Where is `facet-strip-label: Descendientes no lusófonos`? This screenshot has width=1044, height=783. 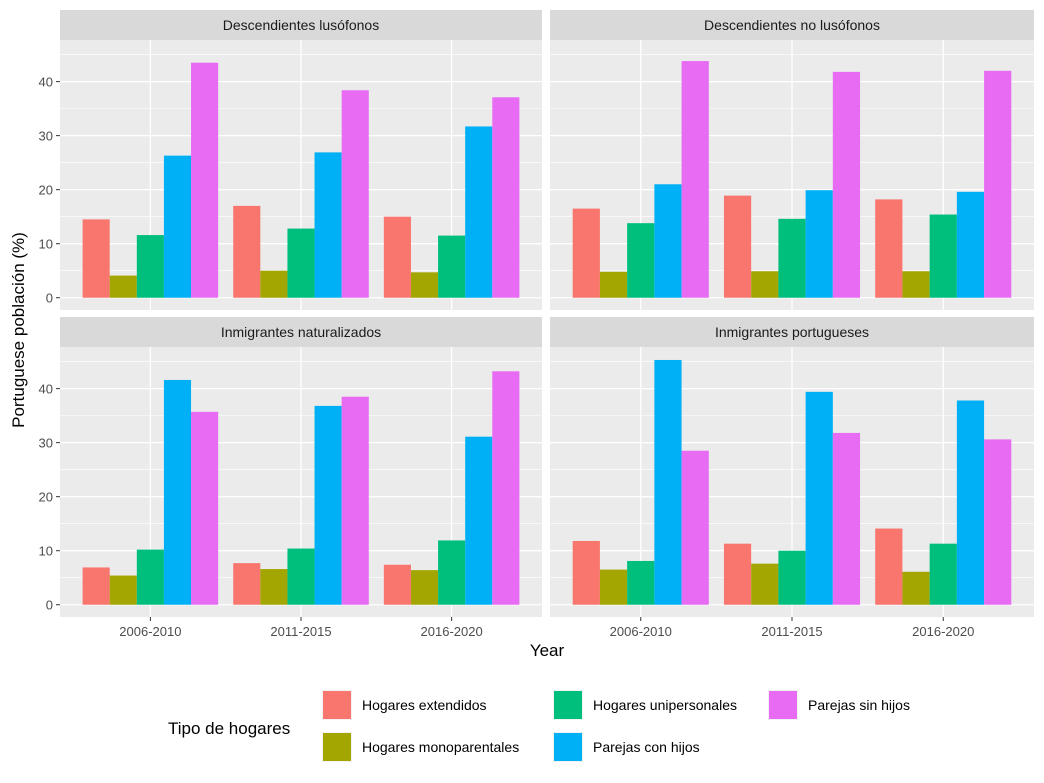
facet-strip-label: Descendientes no lusófonos is located at coordinates (792, 25).